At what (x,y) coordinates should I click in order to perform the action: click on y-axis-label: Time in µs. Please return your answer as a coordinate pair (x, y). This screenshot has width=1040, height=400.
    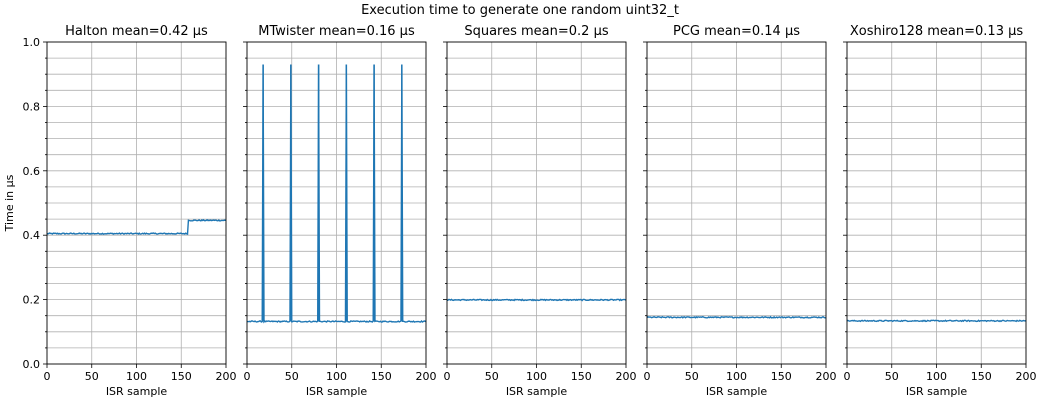
    Looking at the image, I should click on (9, 203).